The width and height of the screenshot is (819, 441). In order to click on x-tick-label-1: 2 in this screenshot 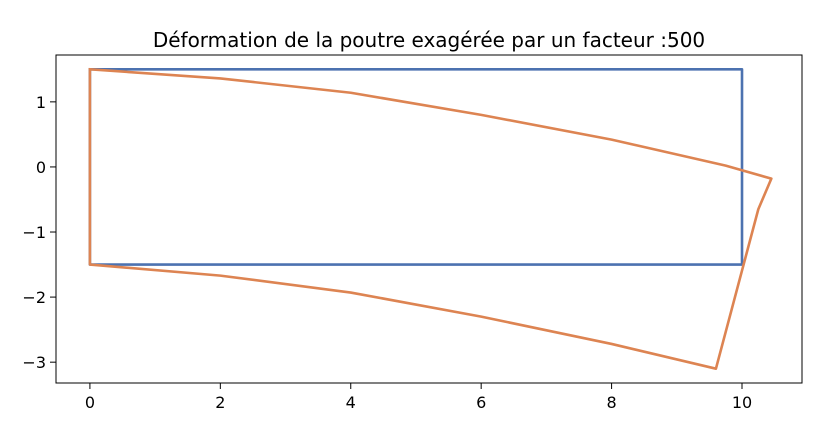, I will do `click(220, 402)`.